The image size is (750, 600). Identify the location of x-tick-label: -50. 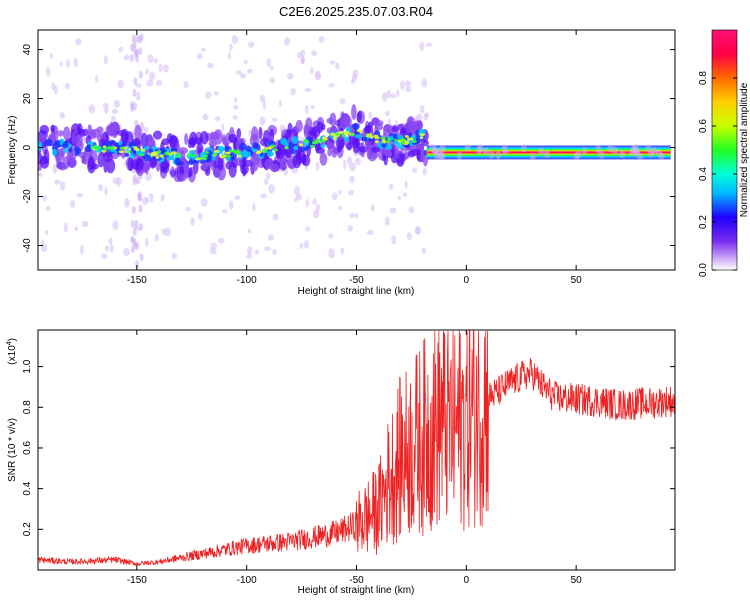
(356, 580).